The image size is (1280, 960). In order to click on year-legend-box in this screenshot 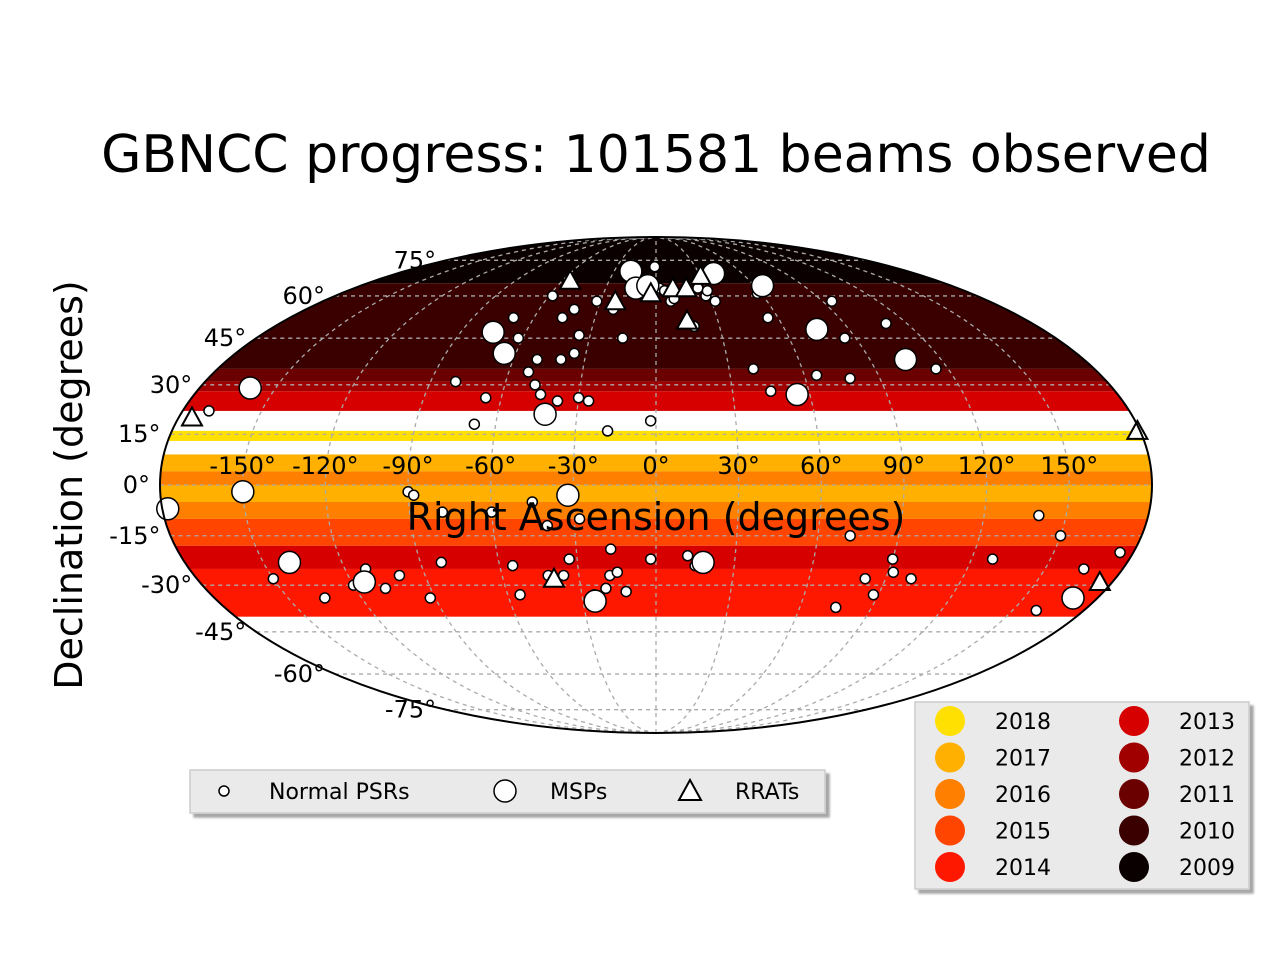, I will do `click(1082, 795)`.